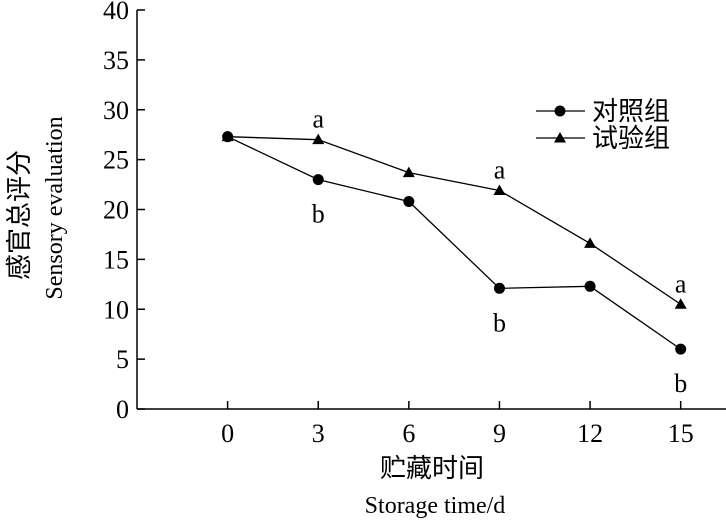  Describe the element at coordinates (590, 433) in the screenshot. I see `x-tick-label: 12` at that location.